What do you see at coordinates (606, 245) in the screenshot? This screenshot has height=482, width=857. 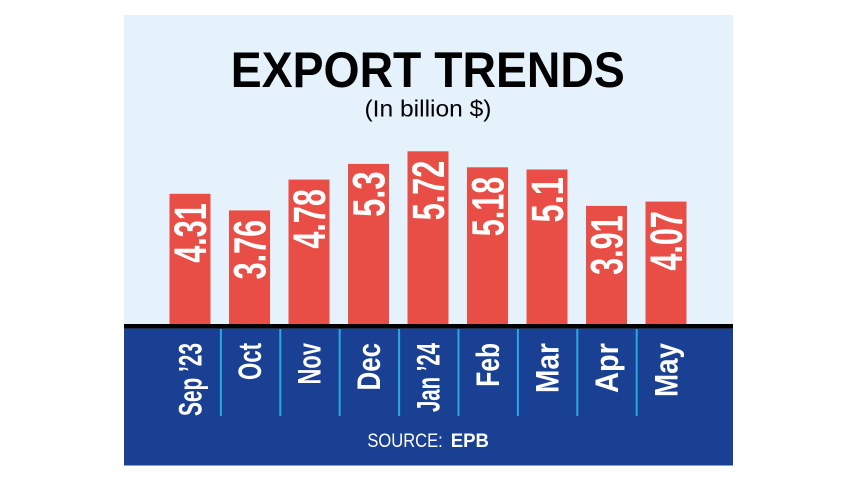 I see `svg-text: 3.91` at bounding box center [606, 245].